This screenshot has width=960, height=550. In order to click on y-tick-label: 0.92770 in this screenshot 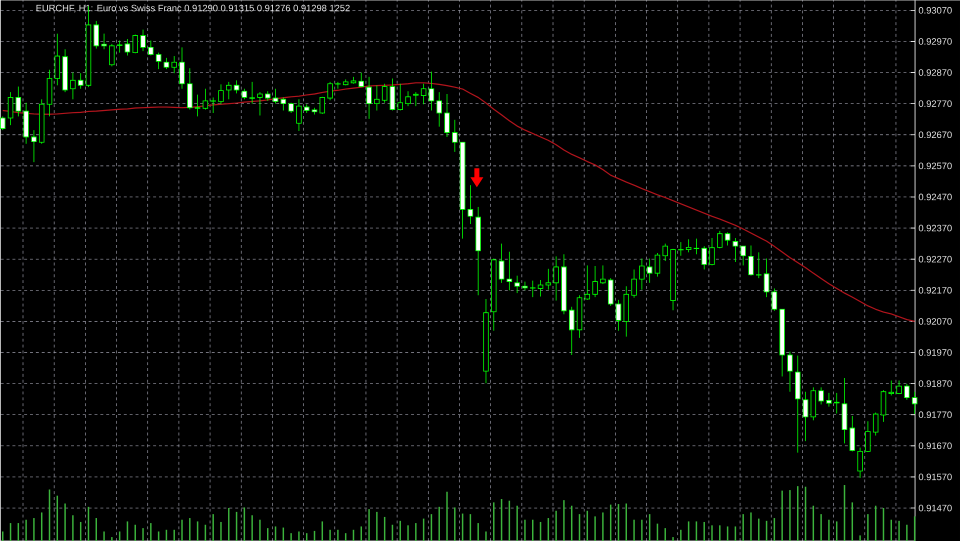, I will do `click(935, 103)`.